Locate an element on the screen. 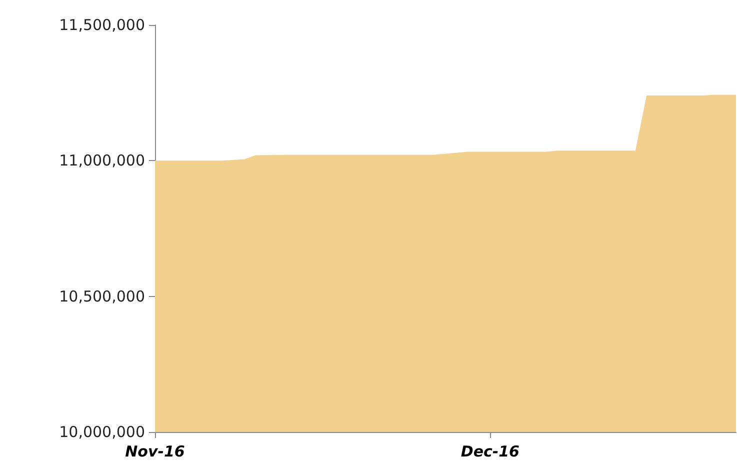 The width and height of the screenshot is (737, 473). y-tick-label: 10,000,000 is located at coordinates (102, 432).